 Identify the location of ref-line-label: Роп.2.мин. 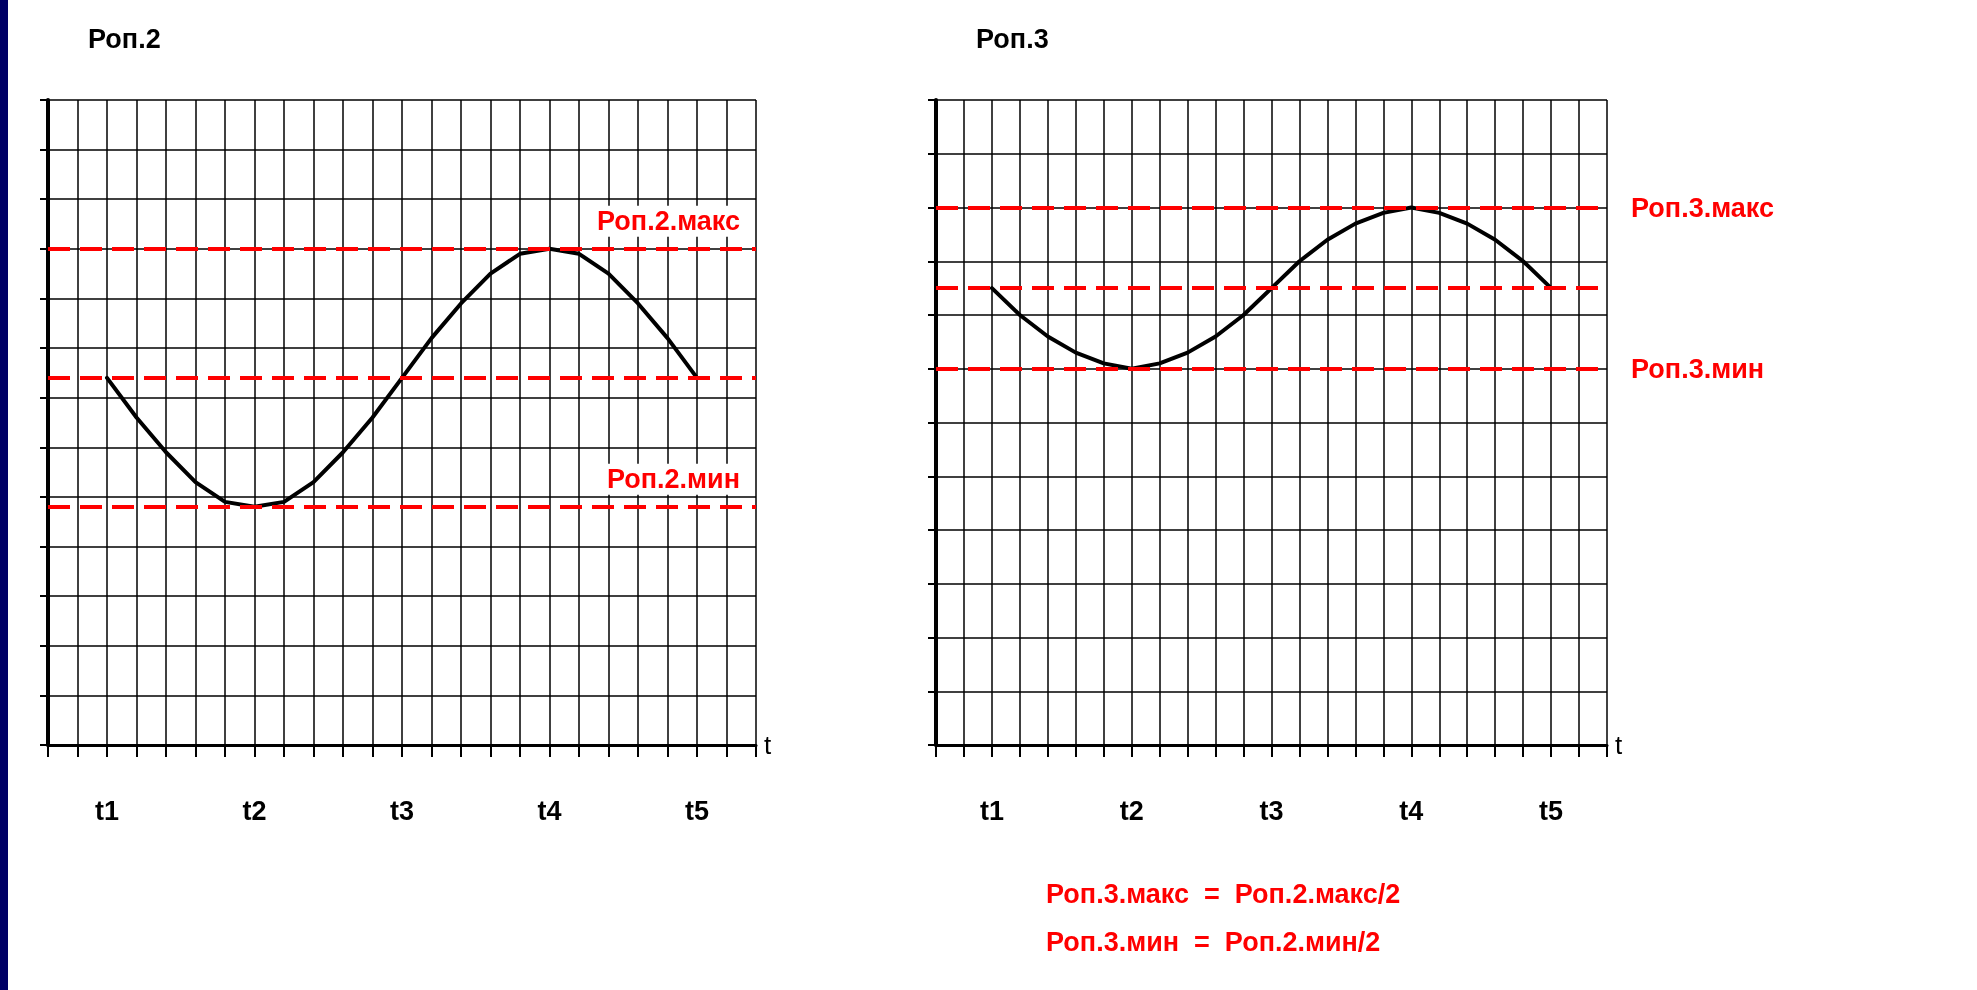
(673, 479).